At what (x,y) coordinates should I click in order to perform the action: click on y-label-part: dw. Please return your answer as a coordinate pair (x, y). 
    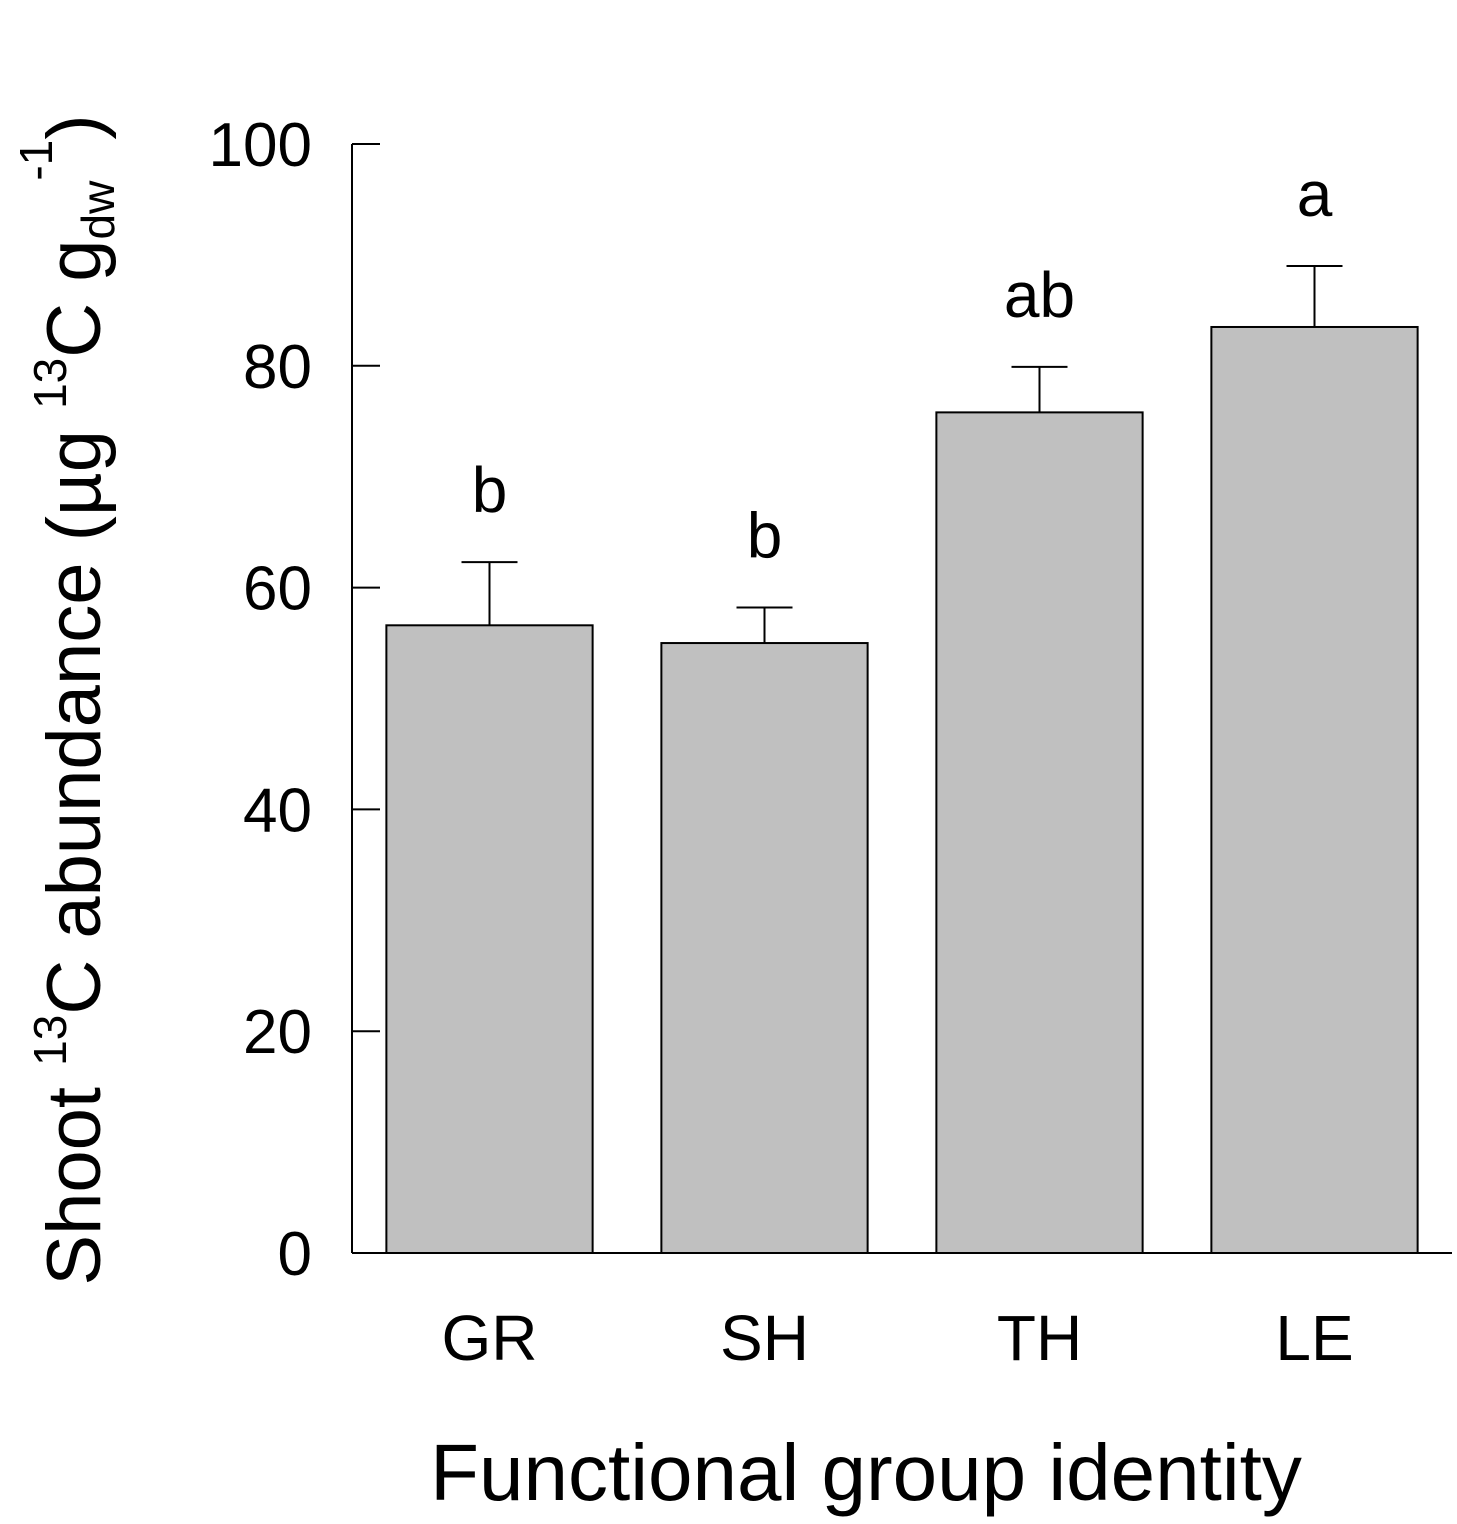
    Looking at the image, I should click on (98, 210).